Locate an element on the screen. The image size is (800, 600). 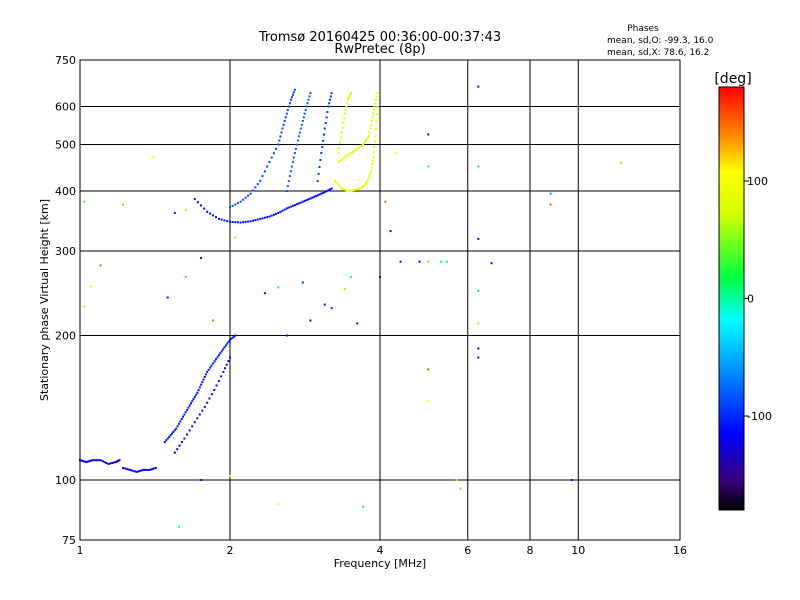
chart-title: Tromsø 20160425 00:36:00-00:37:43 is located at coordinates (379, 37).